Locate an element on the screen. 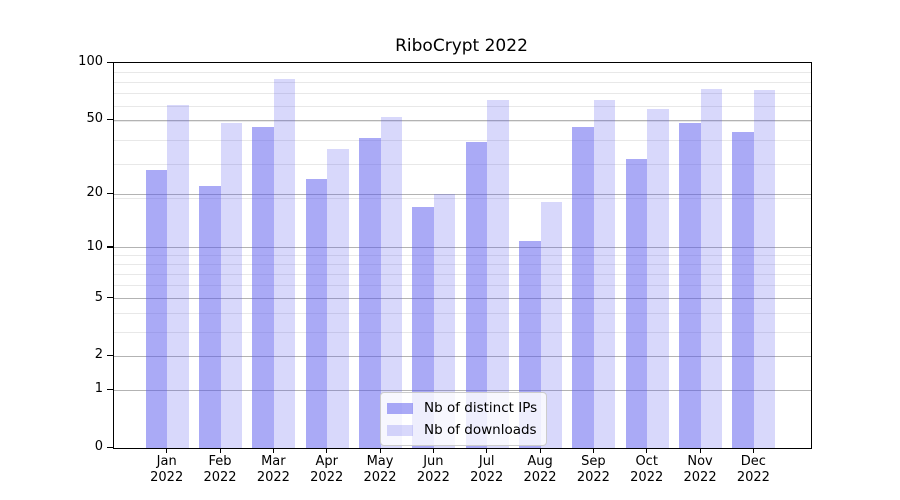 The height and width of the screenshot is (500, 900). bar-downloads-jan is located at coordinates (178, 276).